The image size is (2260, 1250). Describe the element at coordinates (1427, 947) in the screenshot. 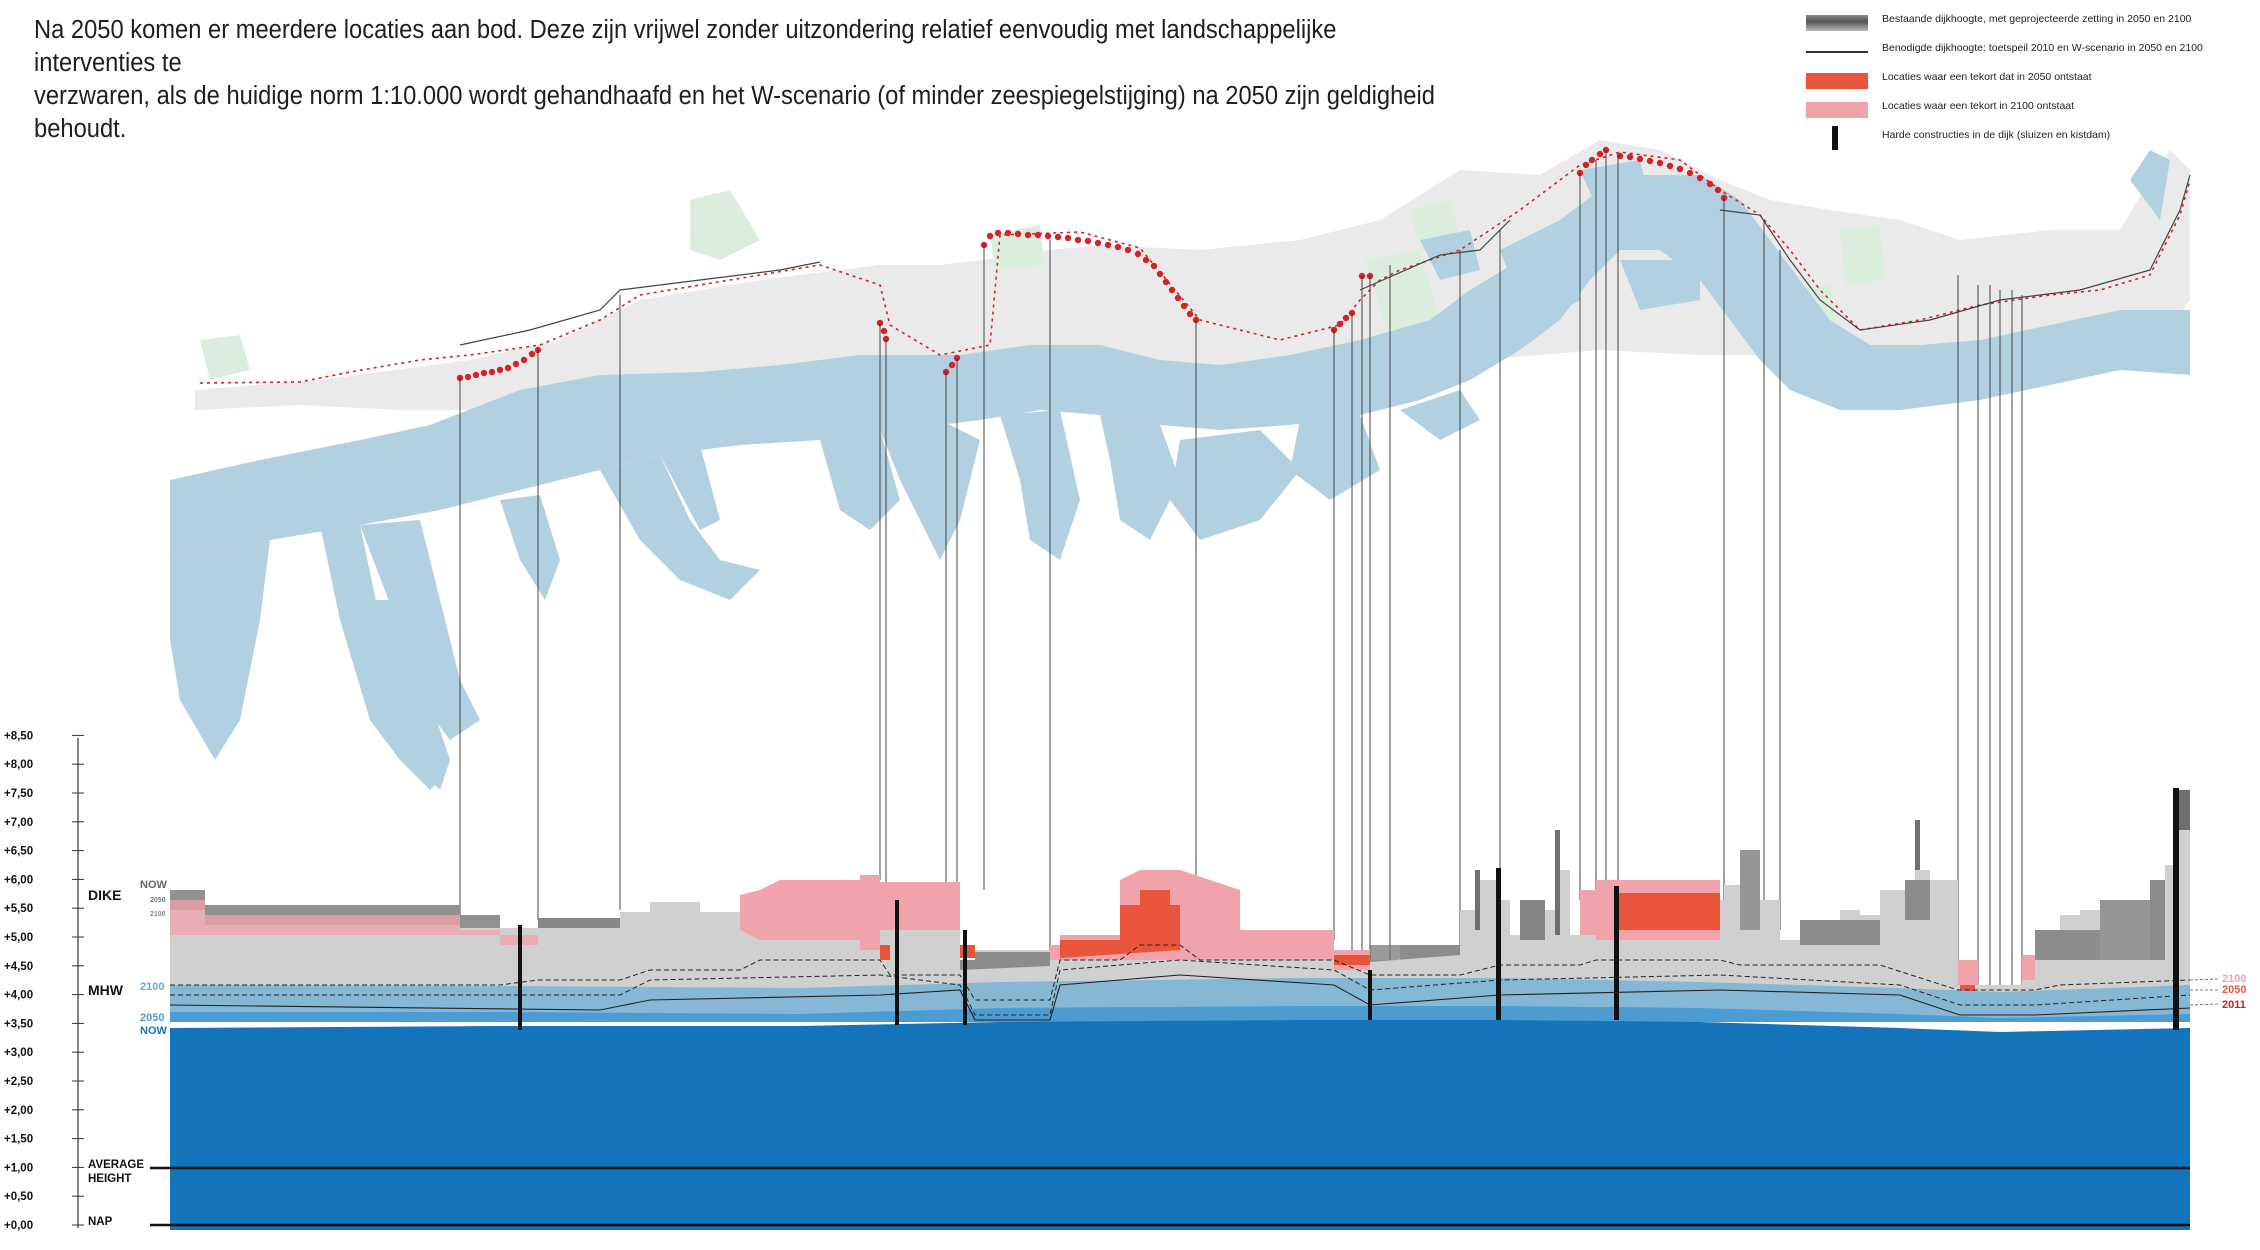

I see `shortage-2050-areas` at that location.